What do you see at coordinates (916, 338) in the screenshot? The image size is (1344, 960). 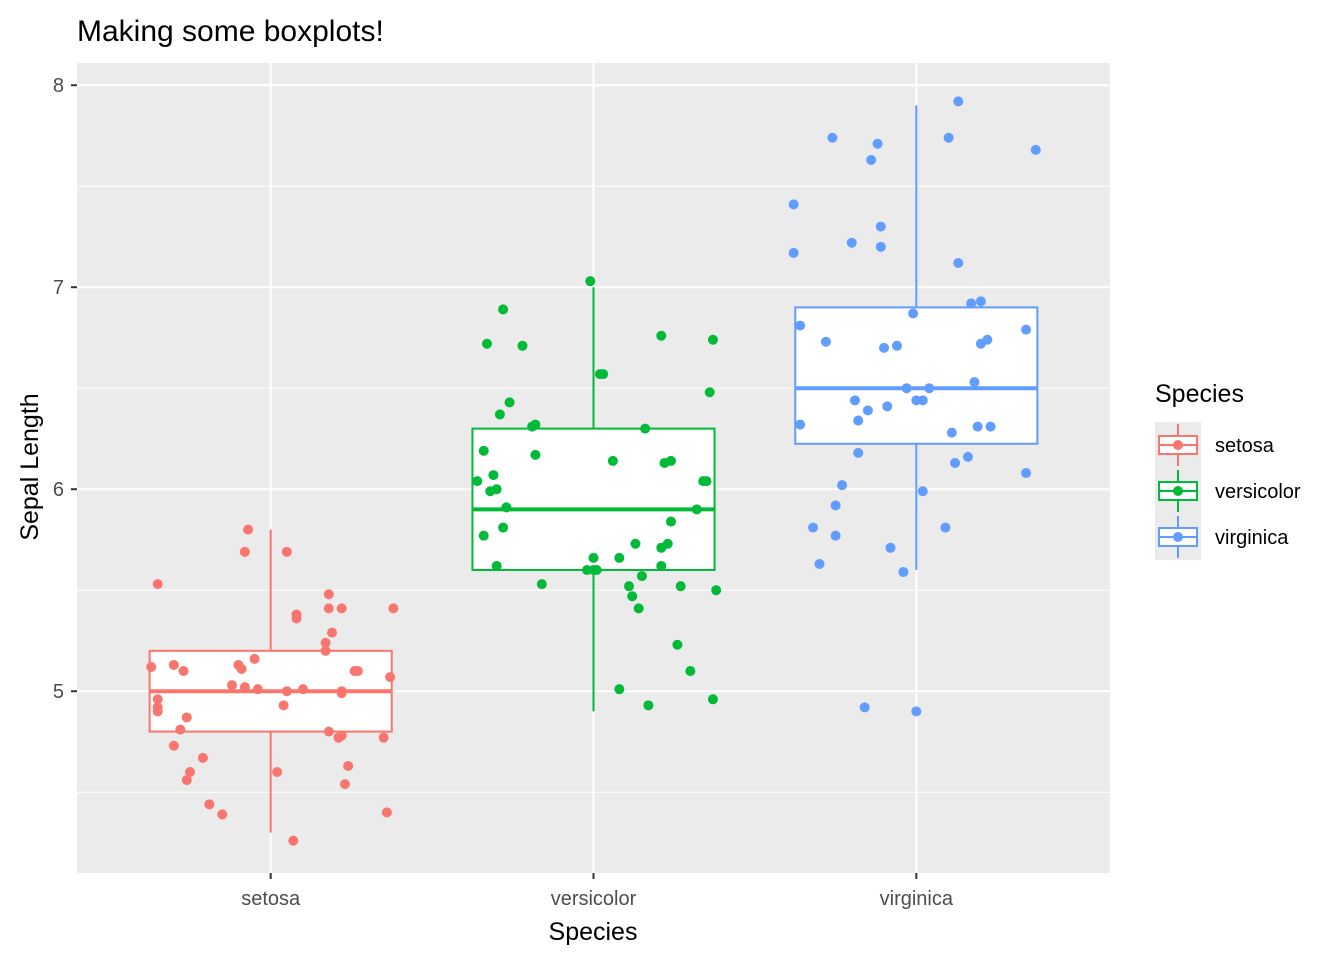 I see `box-virginica` at bounding box center [916, 338].